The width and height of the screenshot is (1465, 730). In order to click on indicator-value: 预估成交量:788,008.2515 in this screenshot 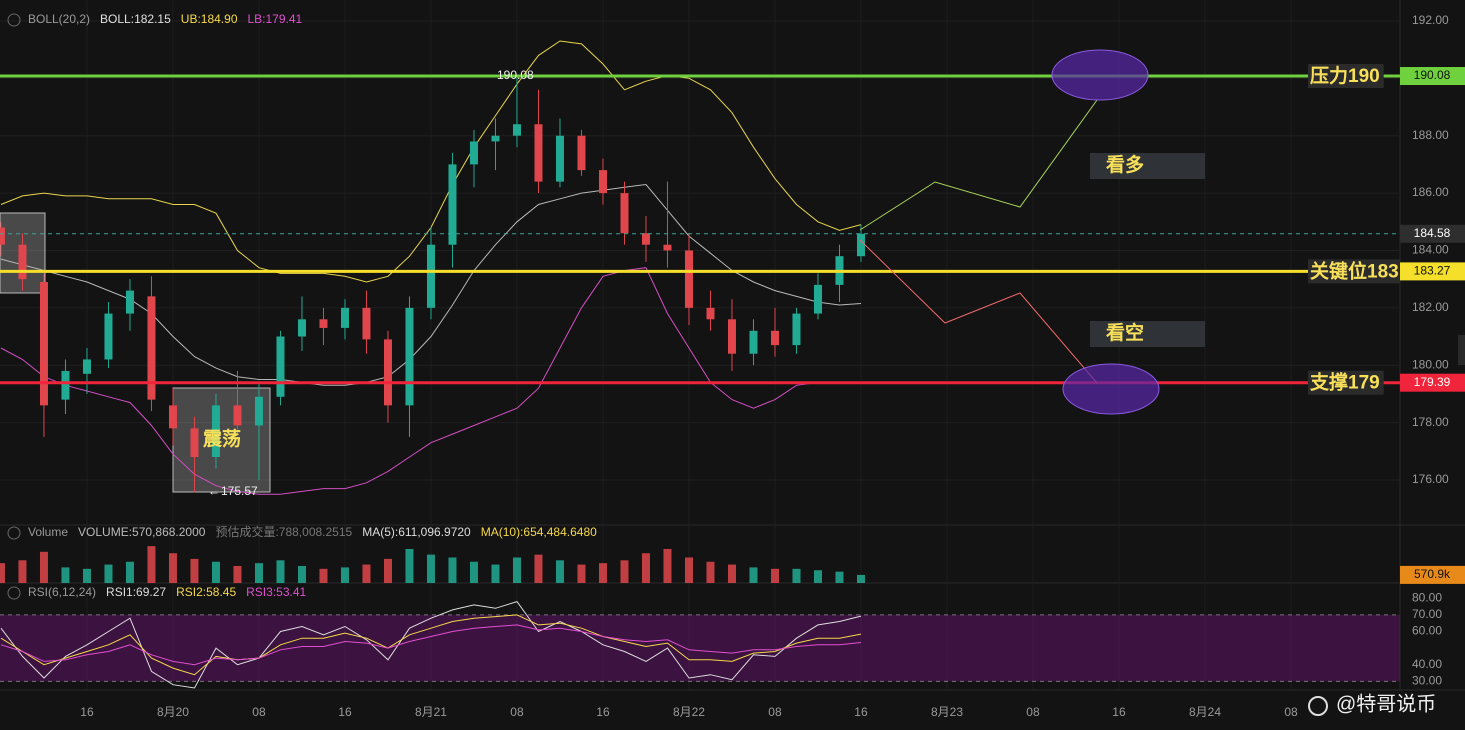, I will do `click(283, 531)`.